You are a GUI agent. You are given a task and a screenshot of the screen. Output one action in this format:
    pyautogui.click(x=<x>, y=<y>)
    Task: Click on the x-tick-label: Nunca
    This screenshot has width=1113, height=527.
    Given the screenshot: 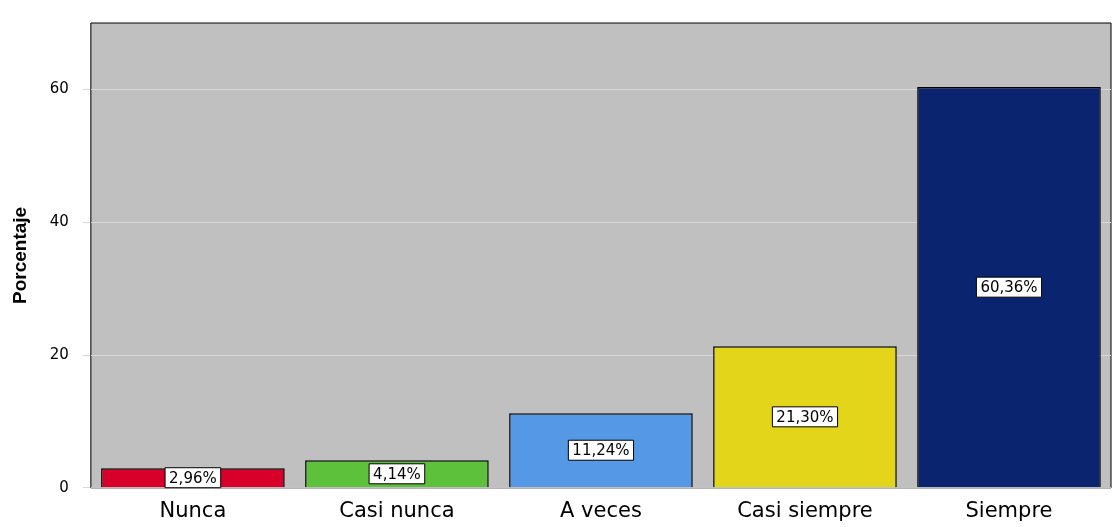 What is the action you would take?
    pyautogui.click(x=193, y=509)
    